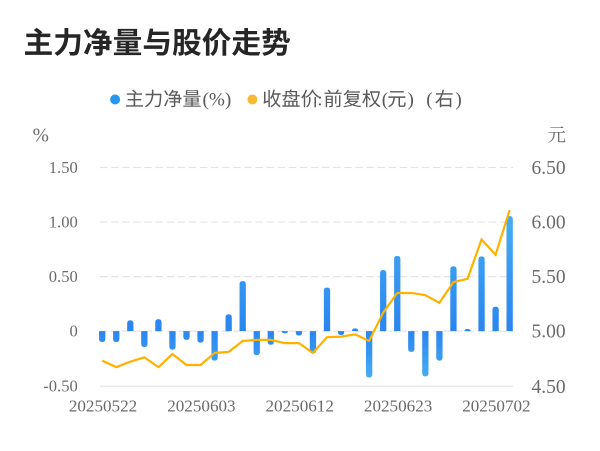  What do you see at coordinates (549, 387) in the screenshot?
I see `svg-text: 4.50` at bounding box center [549, 387].